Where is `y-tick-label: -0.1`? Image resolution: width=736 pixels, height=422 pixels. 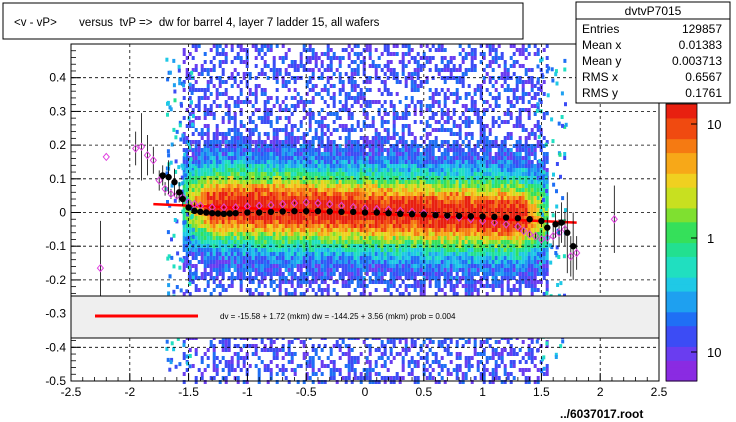
y-tick-label: -0.1 is located at coordinates (55, 246).